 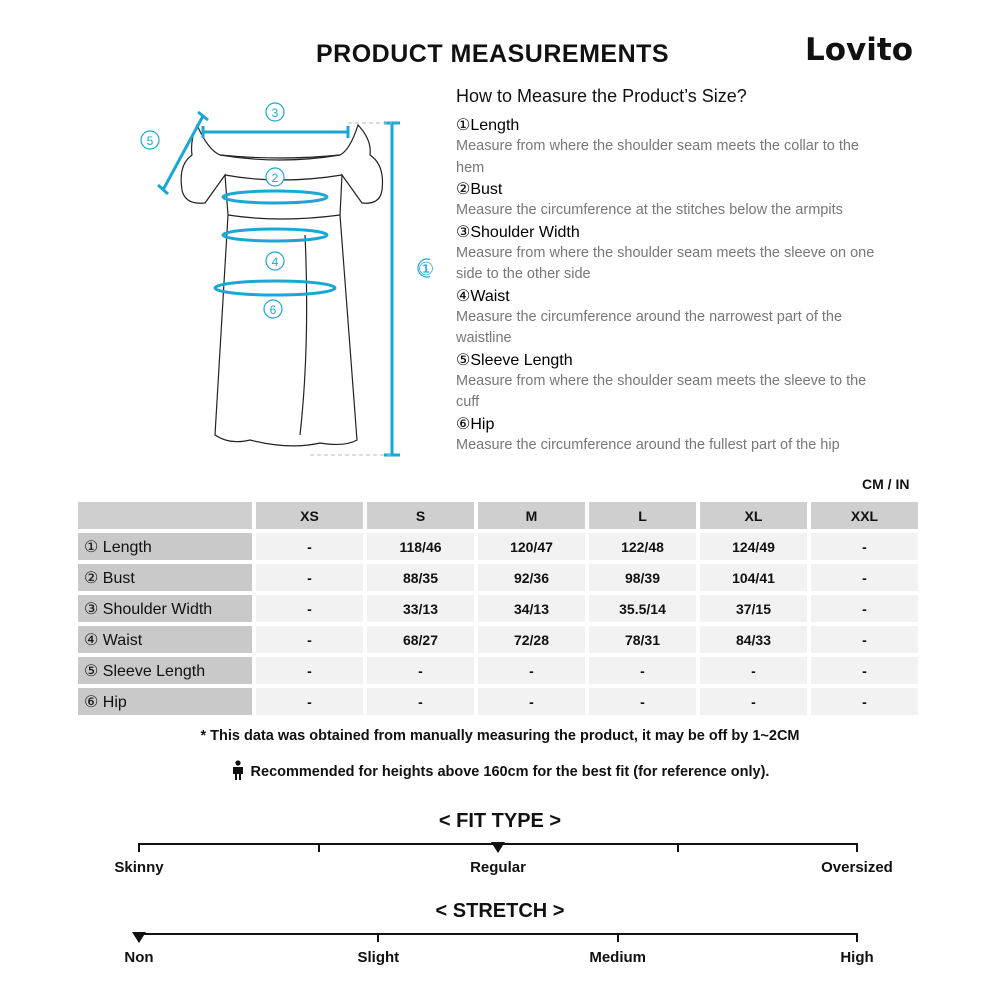 What do you see at coordinates (420, 546) in the screenshot?
I see `table-cell: 118/46` at bounding box center [420, 546].